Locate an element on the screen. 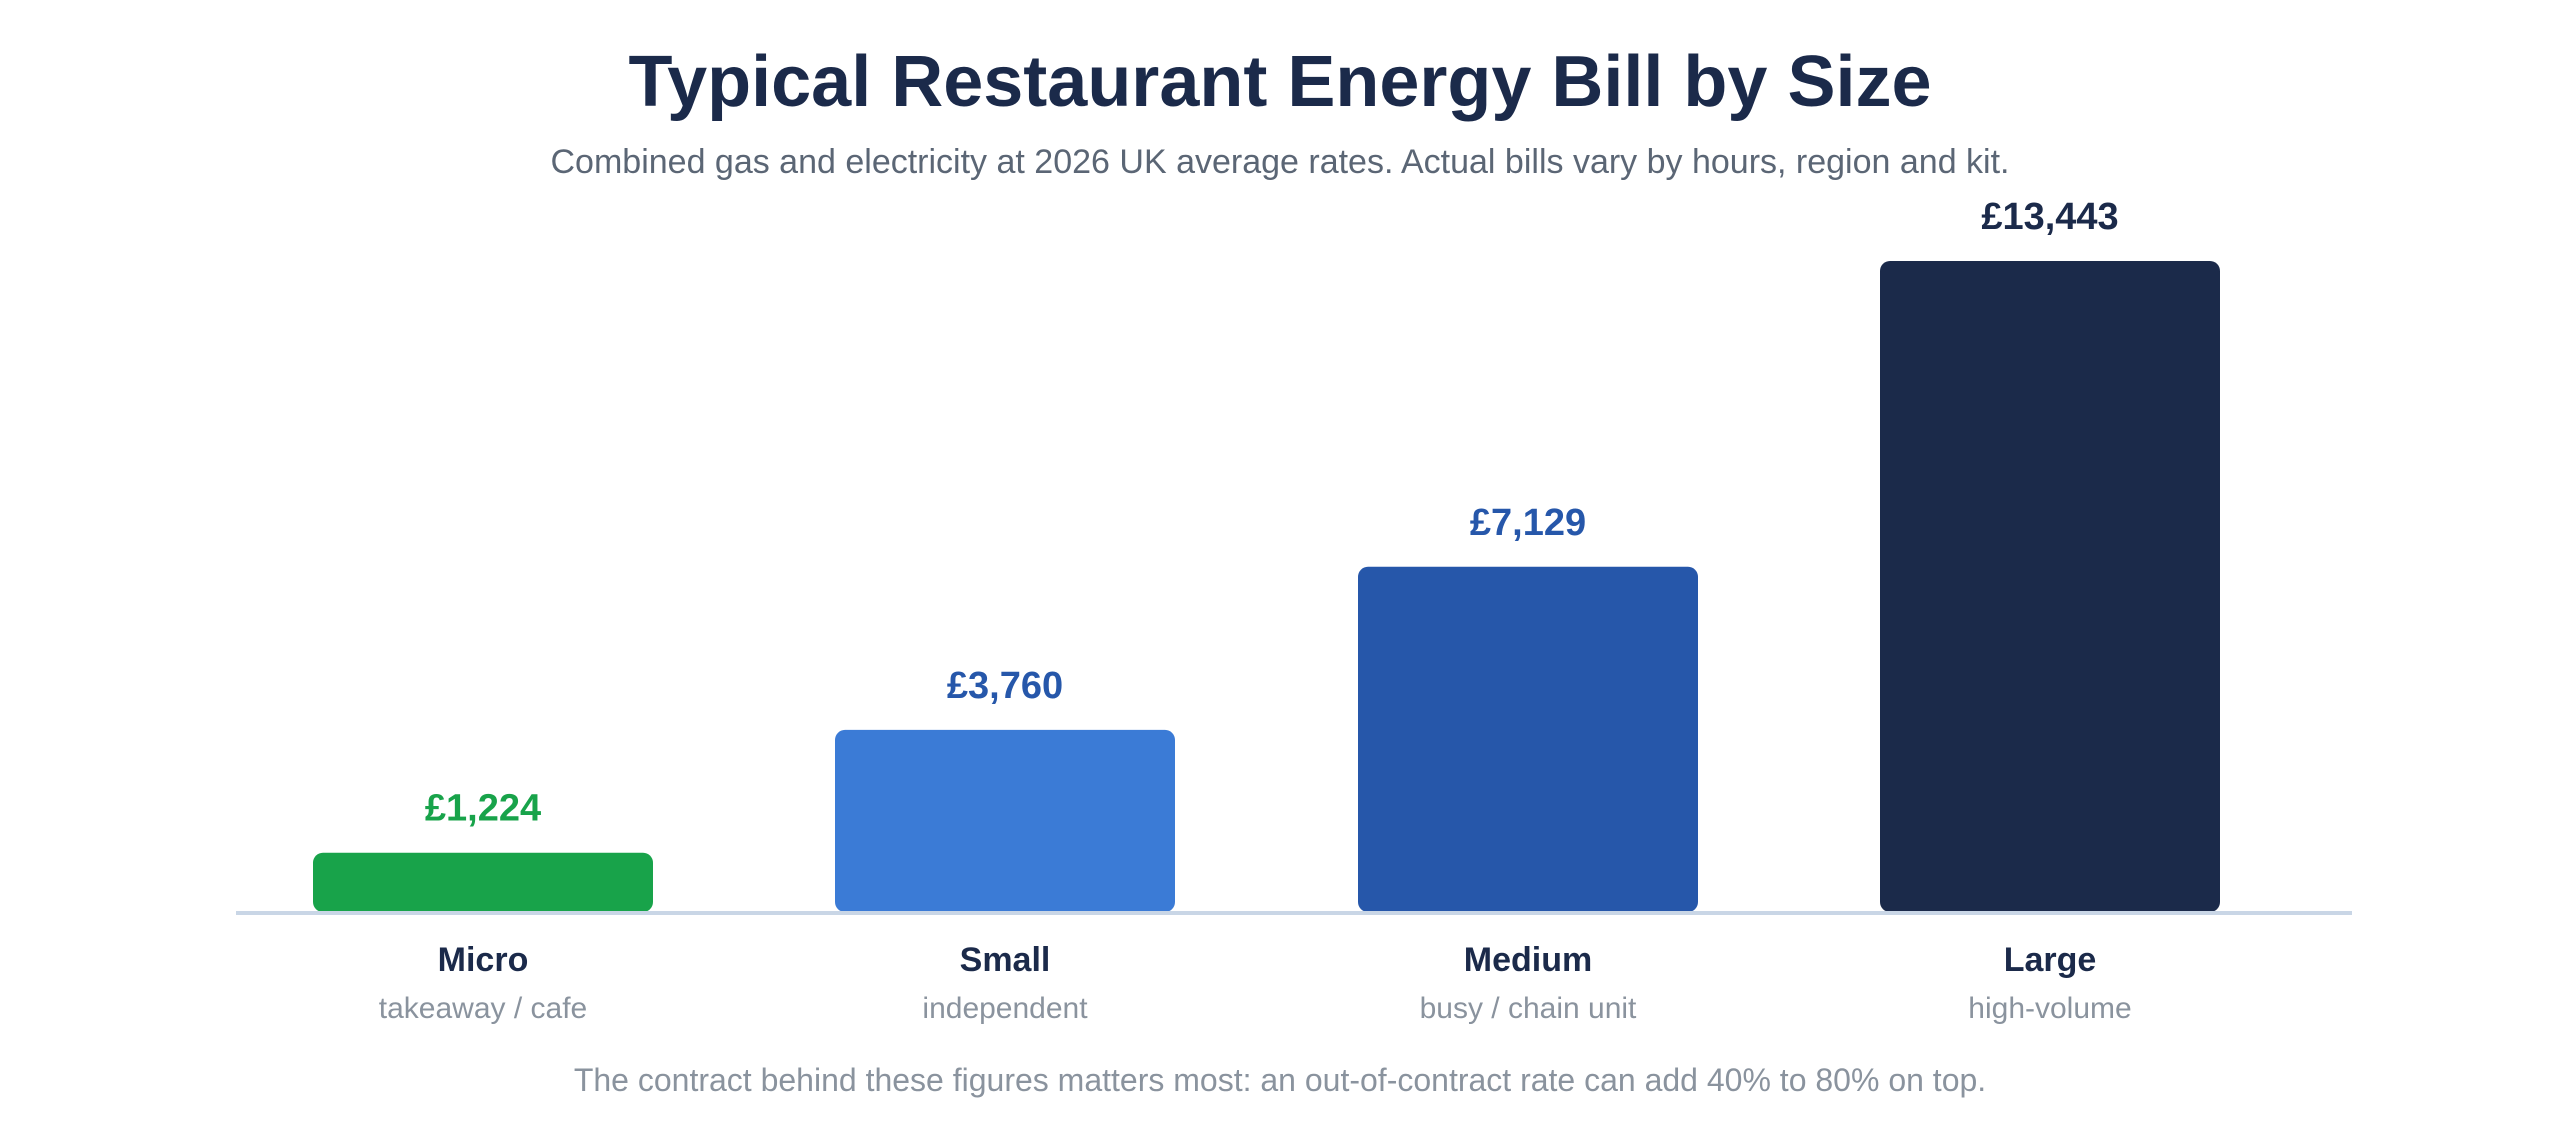  category-sublabel-micro: takeaway / cafe is located at coordinates (483, 1008).